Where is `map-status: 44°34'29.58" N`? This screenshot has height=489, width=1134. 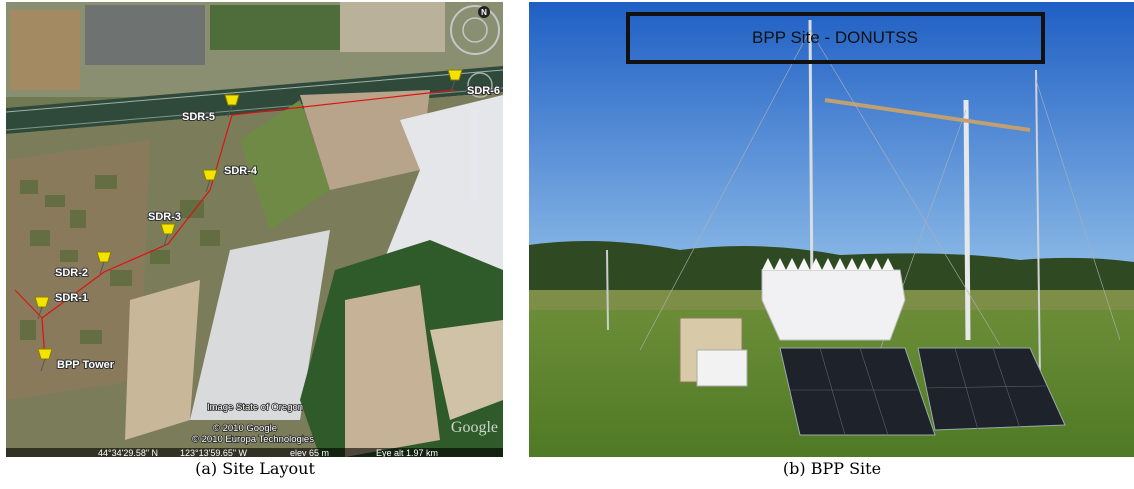
map-status: 44°34'29.58" N is located at coordinates (128, 453).